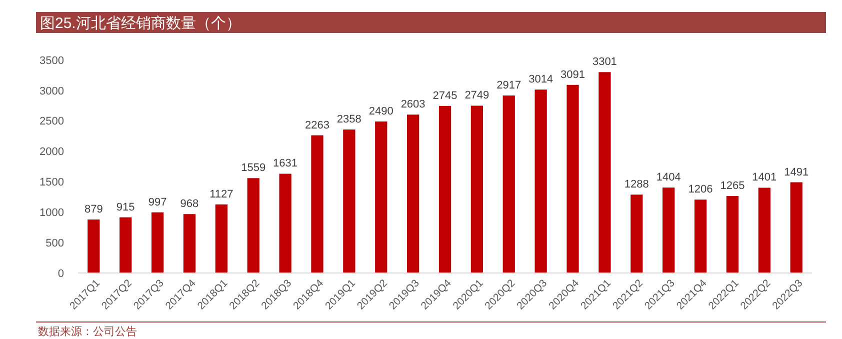  I want to click on chart-title: 图25.河北省经销商数量（个）, so click(140, 23).